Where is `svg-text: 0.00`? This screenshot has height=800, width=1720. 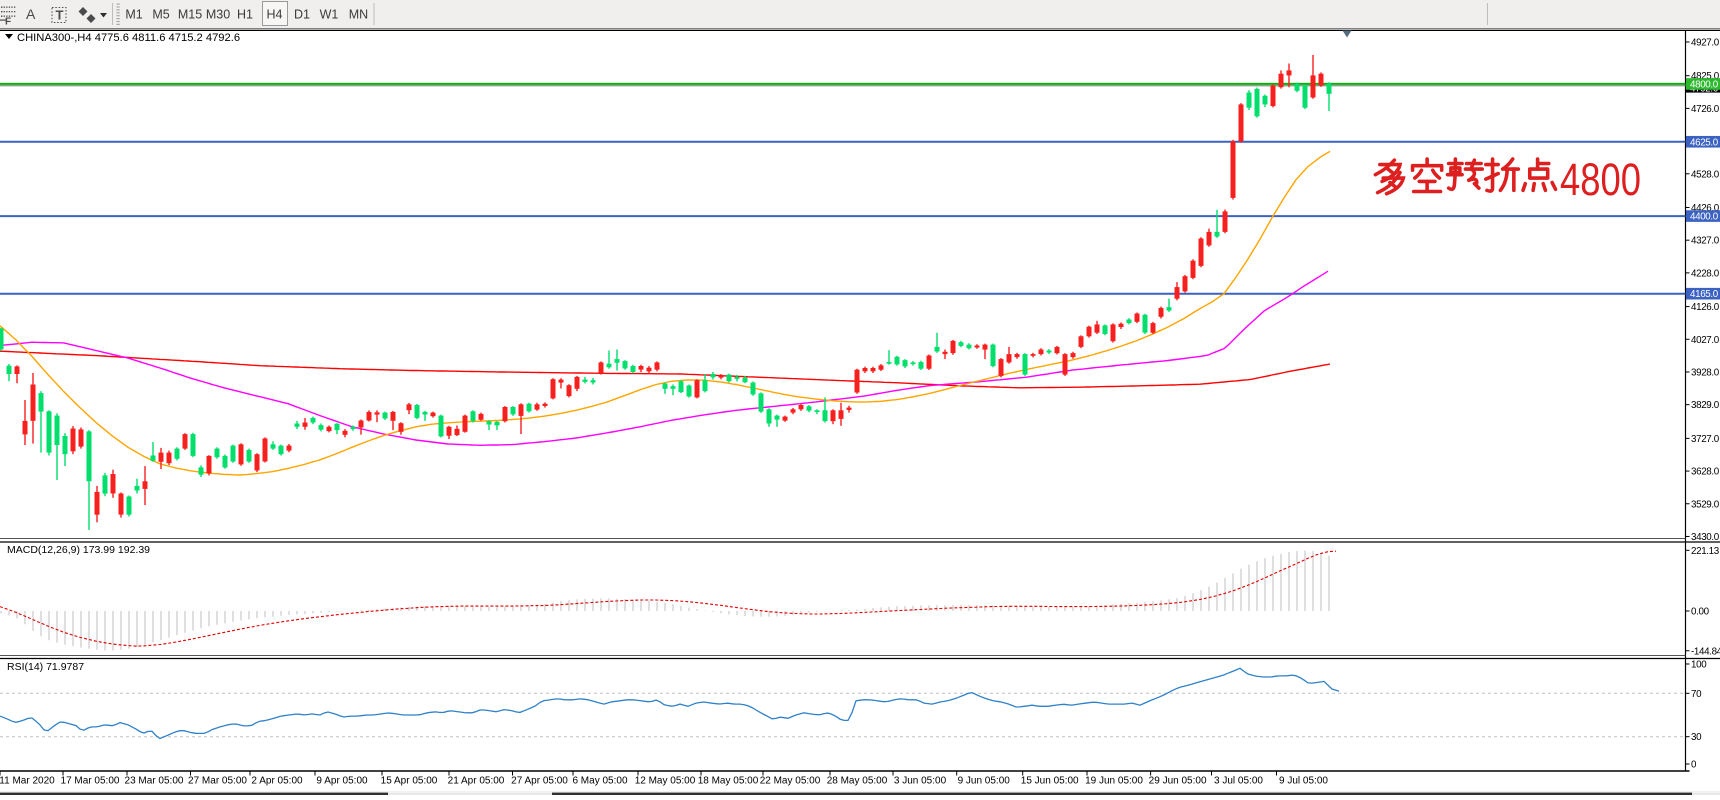
svg-text: 0.00 is located at coordinates (1700, 612).